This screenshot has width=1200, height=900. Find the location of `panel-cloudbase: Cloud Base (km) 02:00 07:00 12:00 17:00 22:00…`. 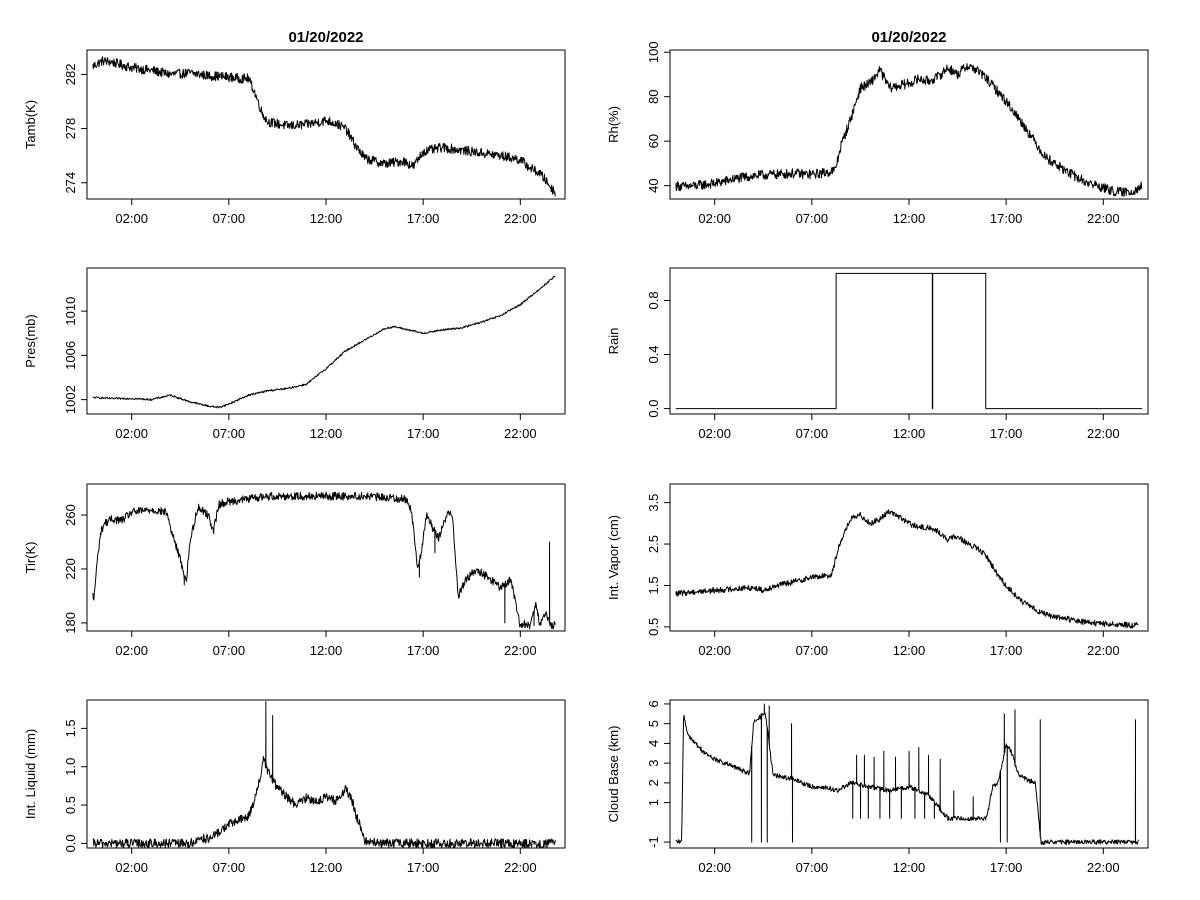

panel-cloudbase: Cloud Base (km) 02:00 07:00 12:00 17:00 22:00… is located at coordinates (877, 787).